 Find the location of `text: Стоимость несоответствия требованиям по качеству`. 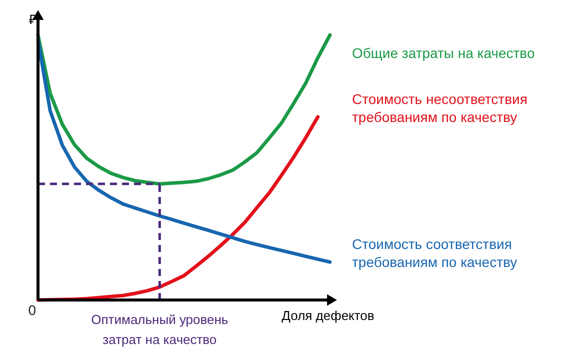

text: Стоимость несоответствия требованиям по качеству is located at coordinates (440, 108).